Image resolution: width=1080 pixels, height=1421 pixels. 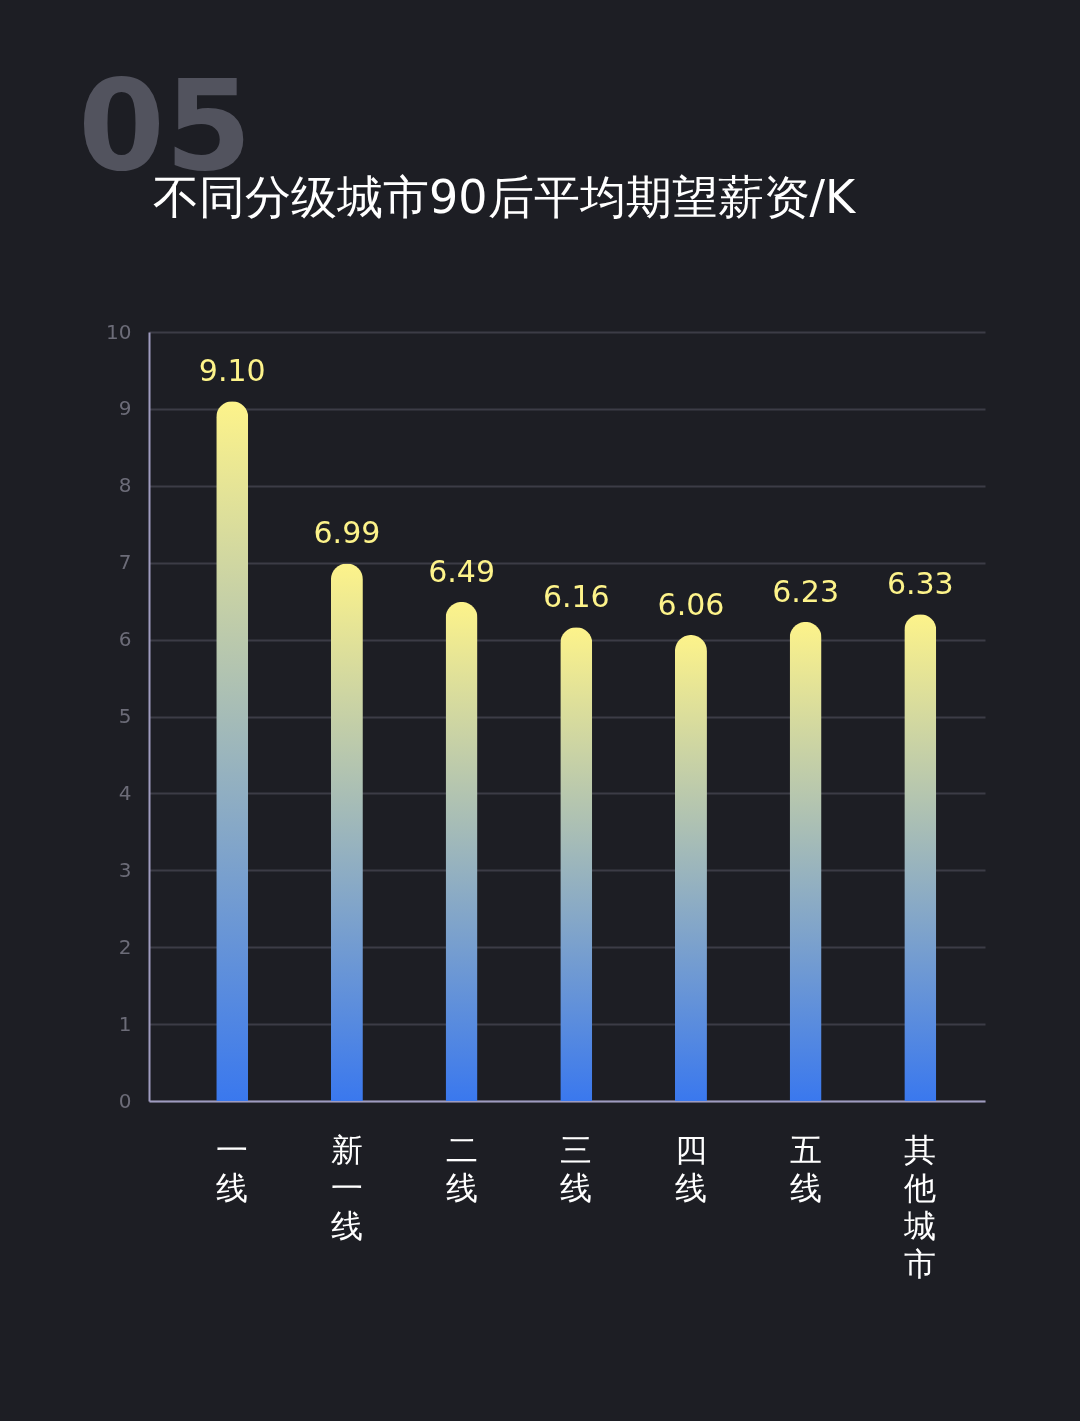 What do you see at coordinates (125, 792) in the screenshot?
I see `y-tick-label: 4` at bounding box center [125, 792].